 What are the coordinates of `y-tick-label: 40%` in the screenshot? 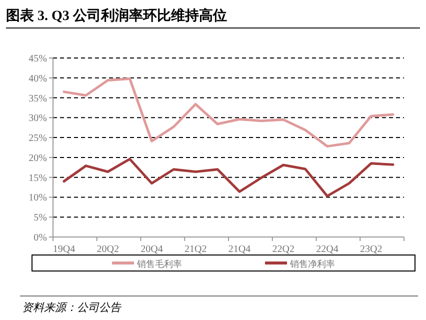 It's located at (37, 78).